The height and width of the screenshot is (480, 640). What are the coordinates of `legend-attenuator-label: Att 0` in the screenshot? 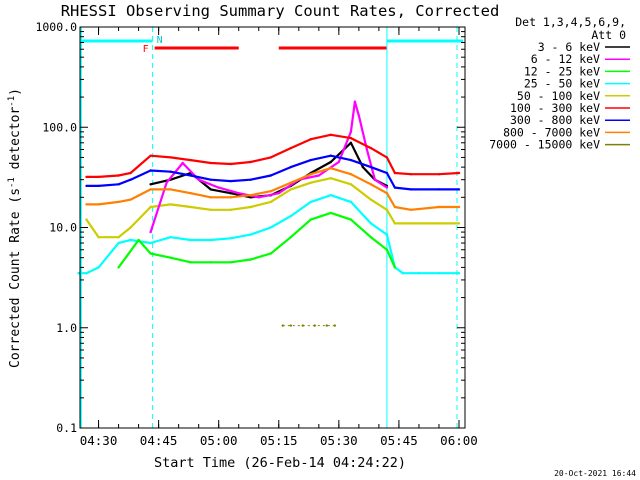 It's located at (608, 35).